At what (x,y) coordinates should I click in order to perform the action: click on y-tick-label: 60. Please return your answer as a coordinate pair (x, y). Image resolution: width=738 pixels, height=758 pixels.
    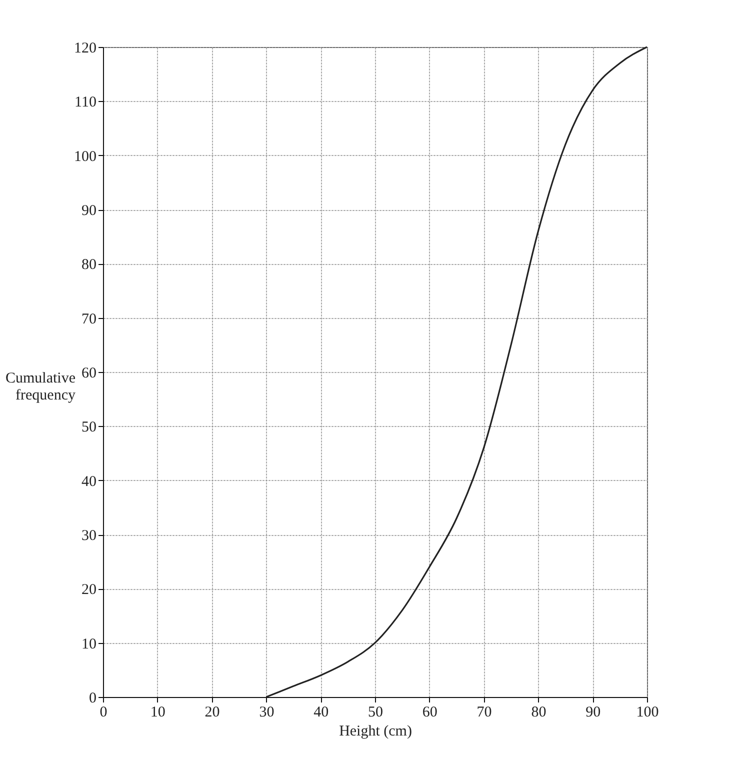
    Looking at the image, I should click on (89, 374).